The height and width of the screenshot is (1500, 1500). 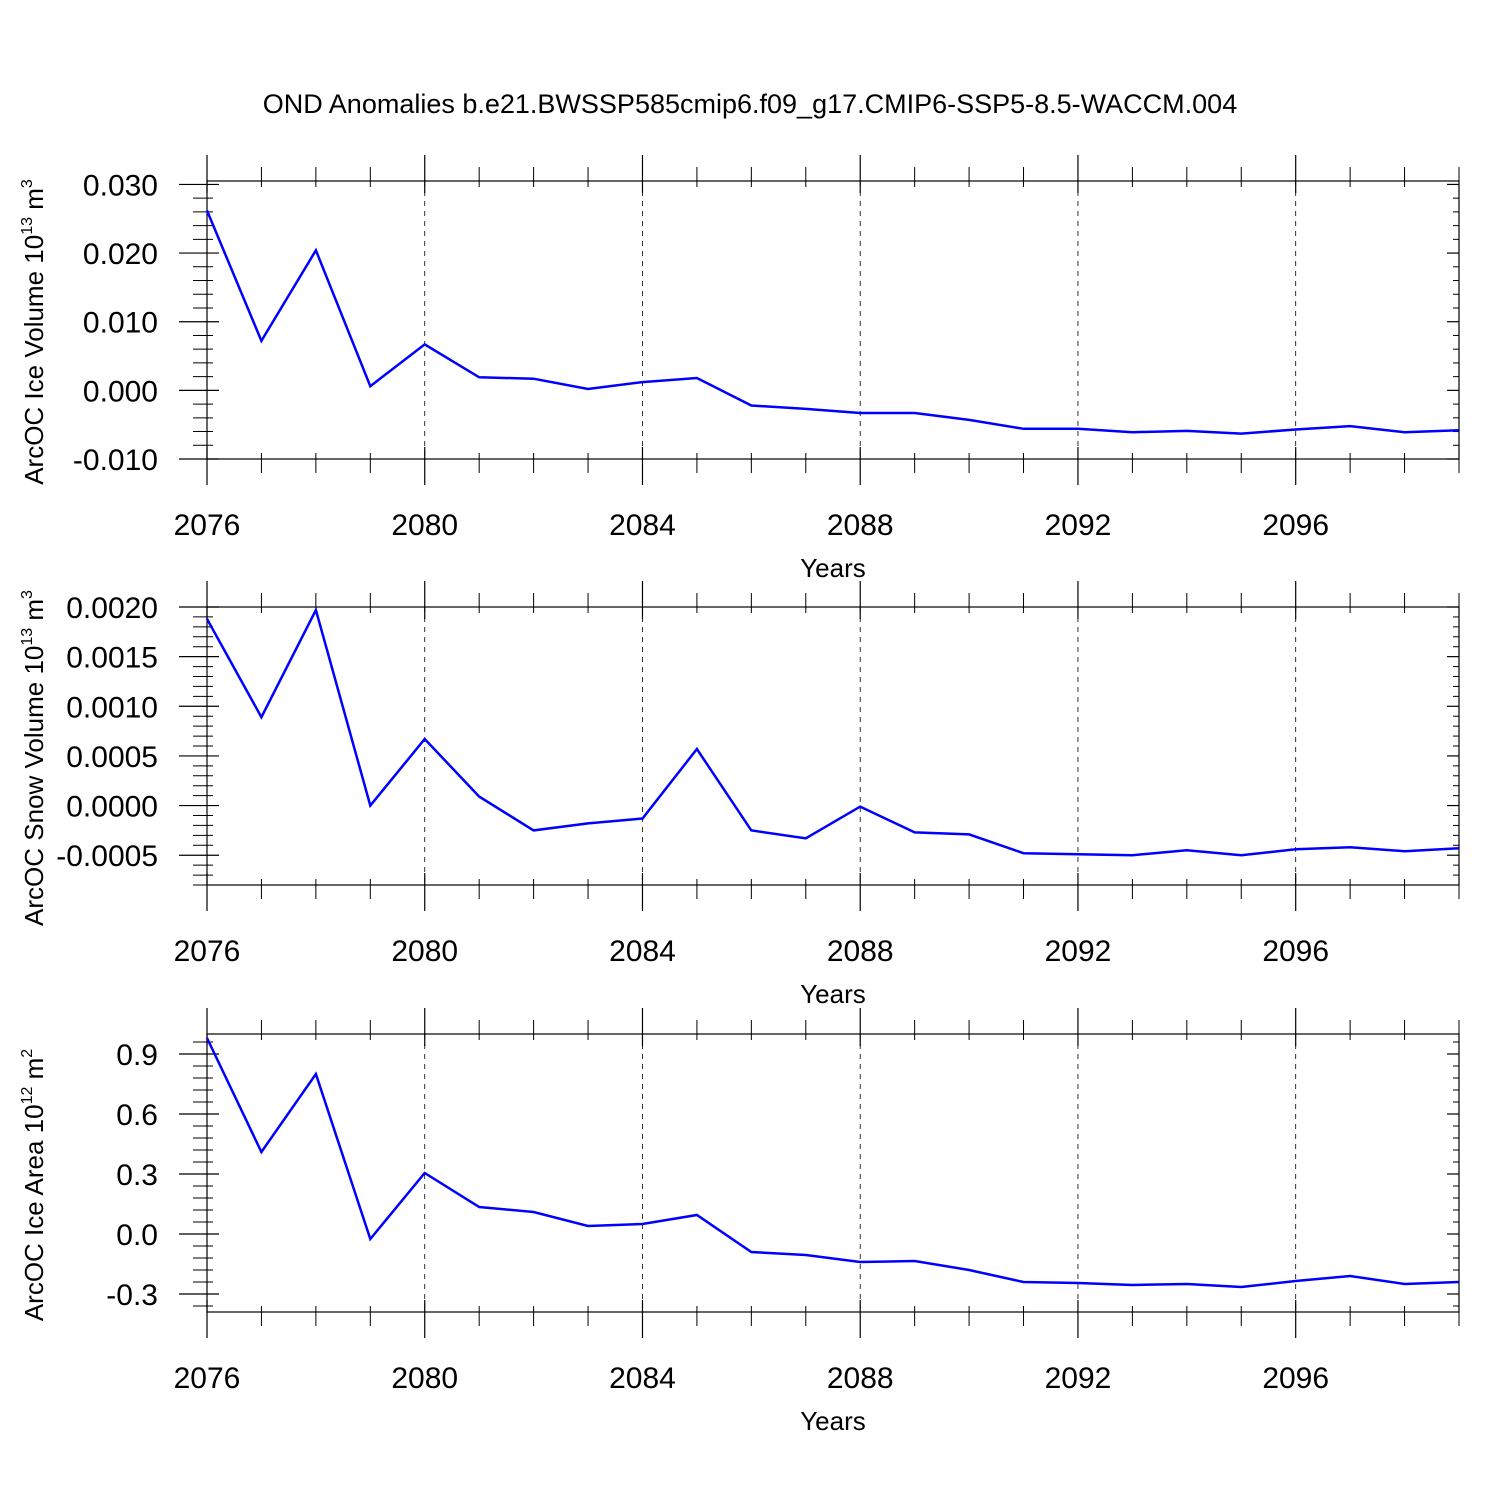 What do you see at coordinates (112, 707) in the screenshot?
I see `y-tick-label: 0.0010` at bounding box center [112, 707].